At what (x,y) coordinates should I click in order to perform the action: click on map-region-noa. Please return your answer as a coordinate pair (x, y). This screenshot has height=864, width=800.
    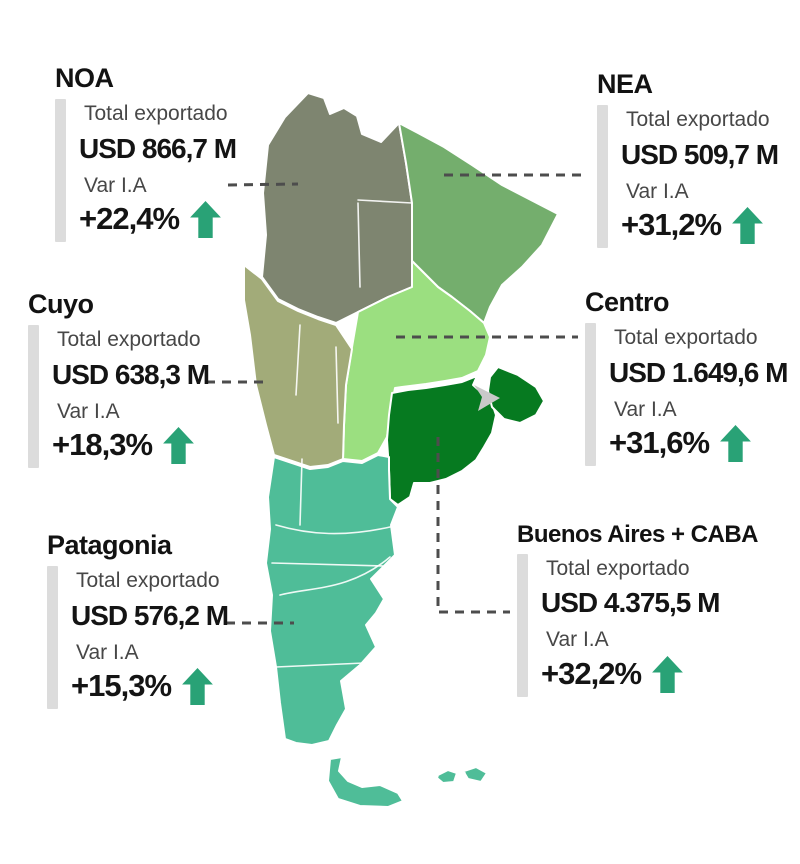
    Looking at the image, I should click on (337, 208).